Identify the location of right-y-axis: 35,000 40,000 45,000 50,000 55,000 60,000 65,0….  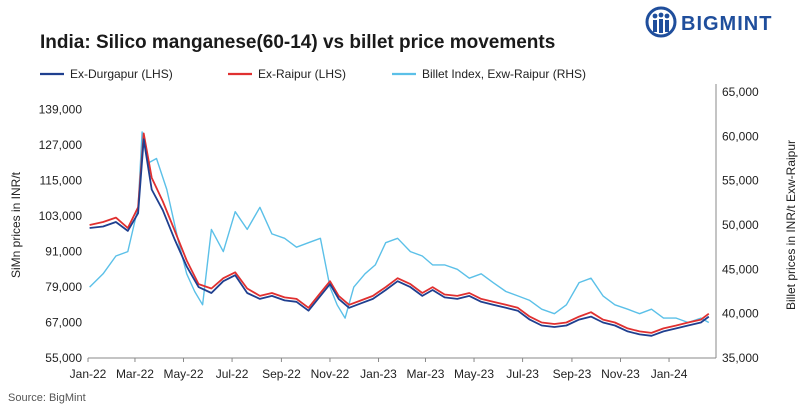
(740, 225).